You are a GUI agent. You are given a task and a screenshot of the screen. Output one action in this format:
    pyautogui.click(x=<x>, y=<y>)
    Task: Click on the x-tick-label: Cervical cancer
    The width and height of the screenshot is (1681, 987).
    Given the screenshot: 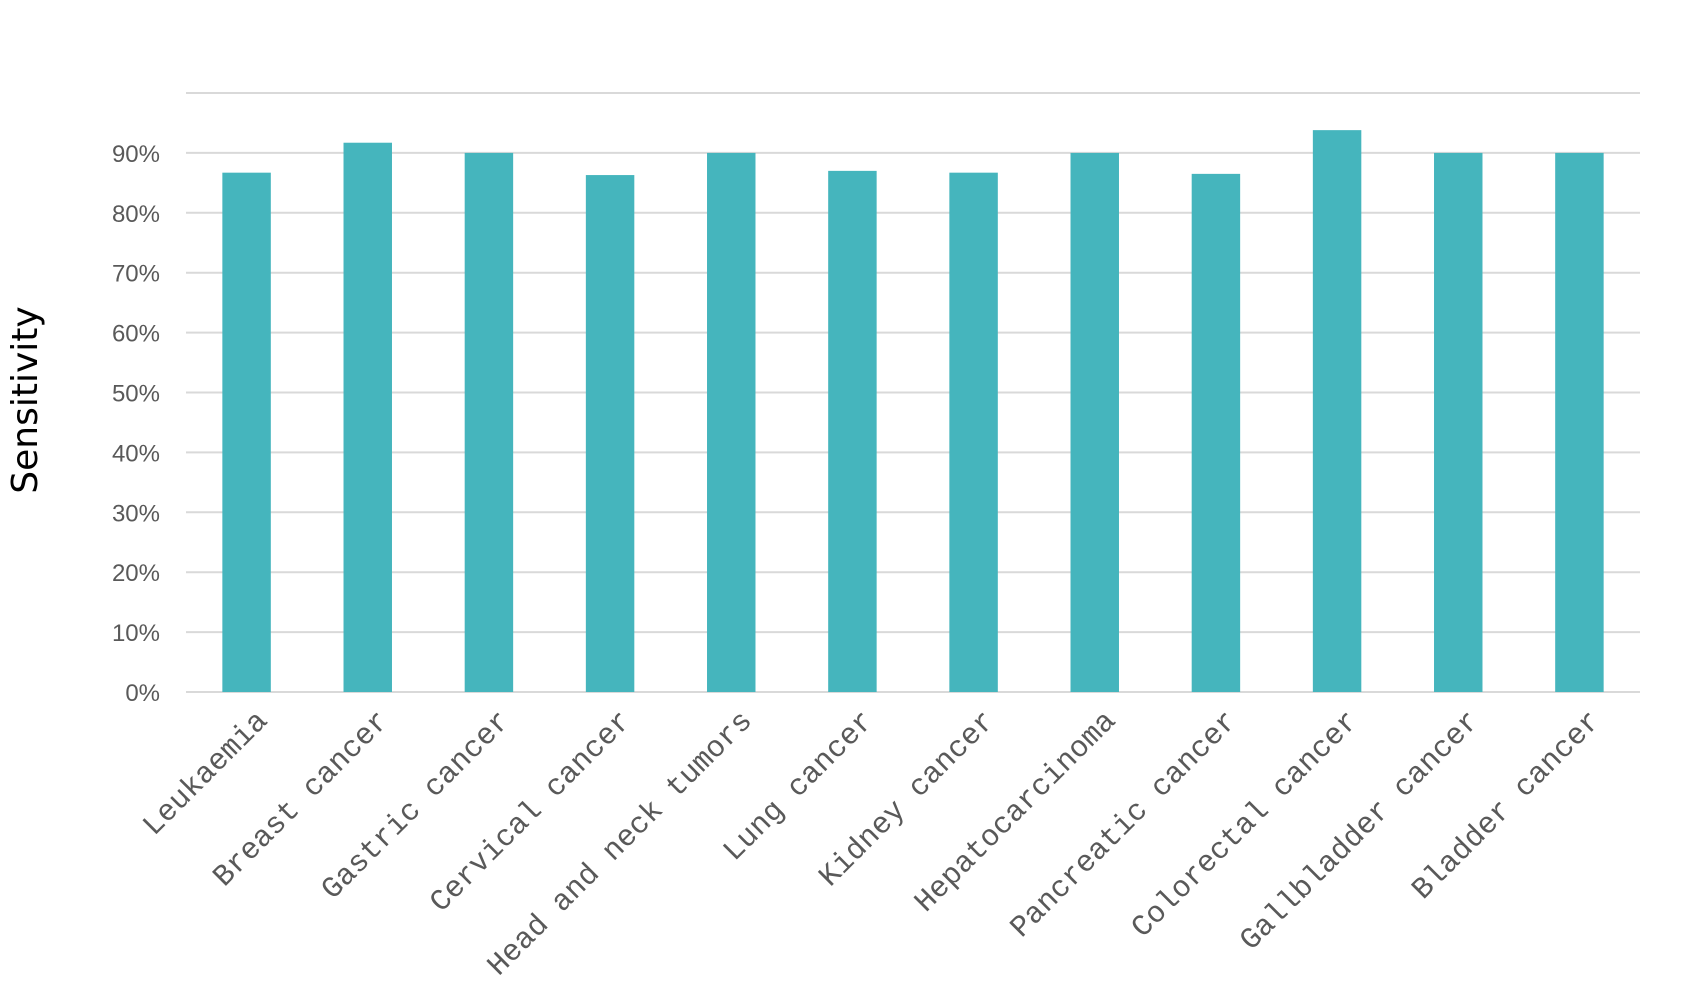 What is the action you would take?
    pyautogui.click(x=531, y=812)
    